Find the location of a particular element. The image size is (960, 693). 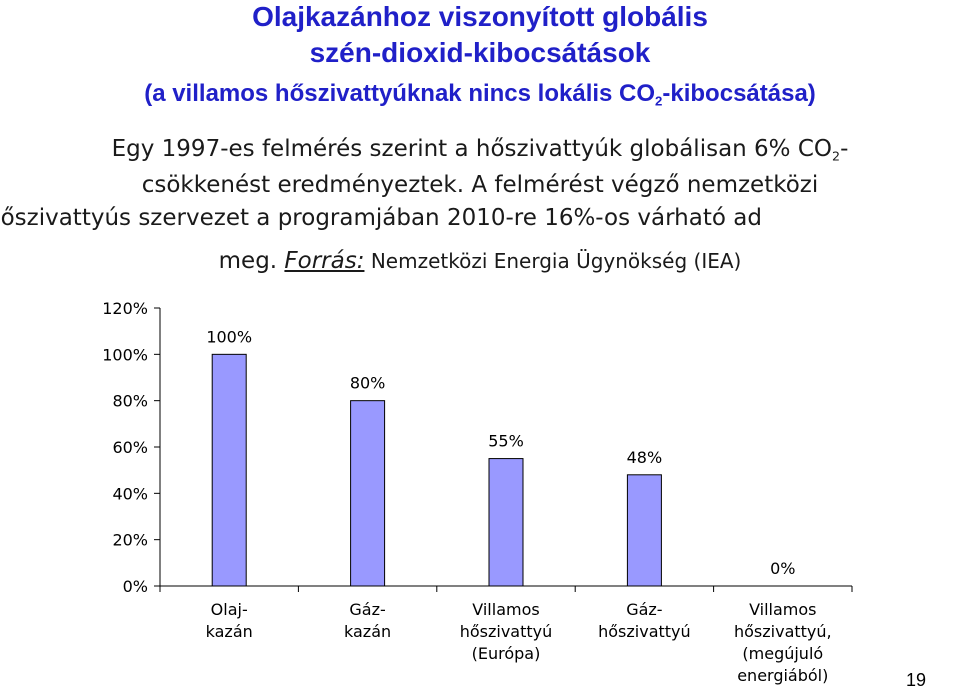

paragraph-subscript: 2 is located at coordinates (836, 156).